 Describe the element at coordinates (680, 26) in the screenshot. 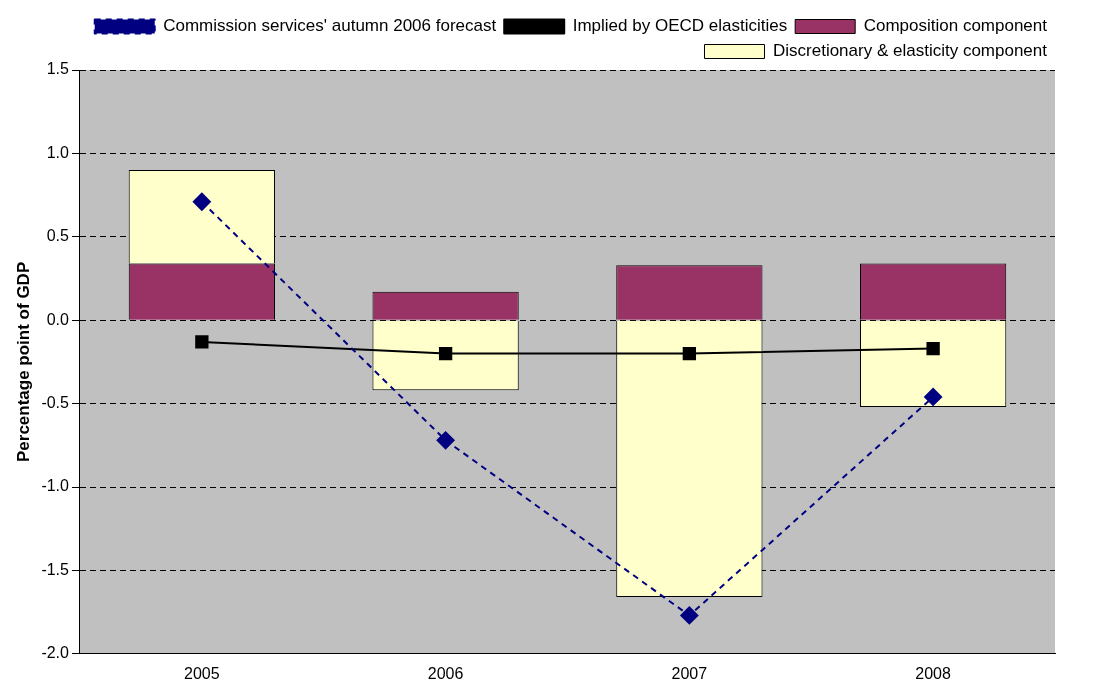

I see `legend-label: Implied by OECD elasticities` at that location.